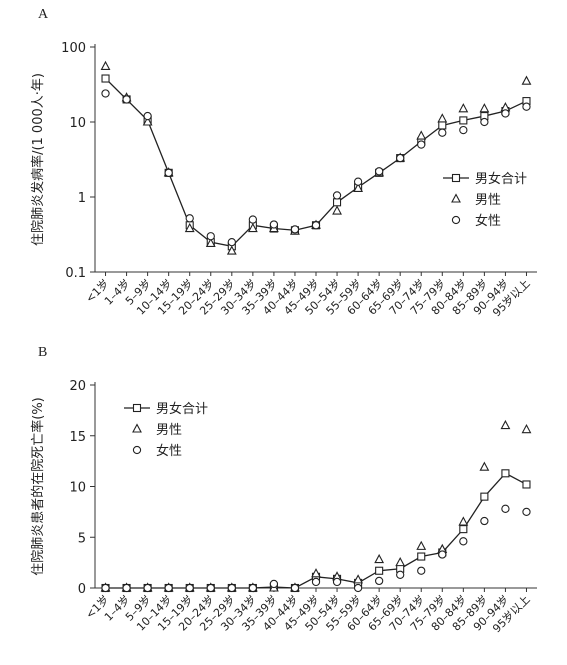 The width and height of the screenshot is (567, 665). I want to click on panel-label: A, so click(43, 14).